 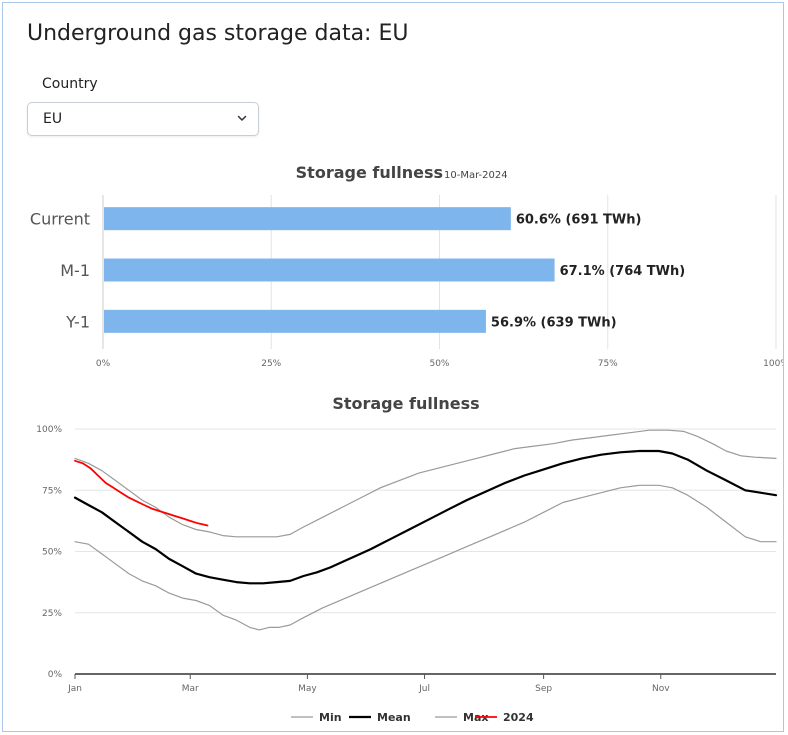 I want to click on bar-chart-subtitle: 10-Mar-2024, so click(x=476, y=175).